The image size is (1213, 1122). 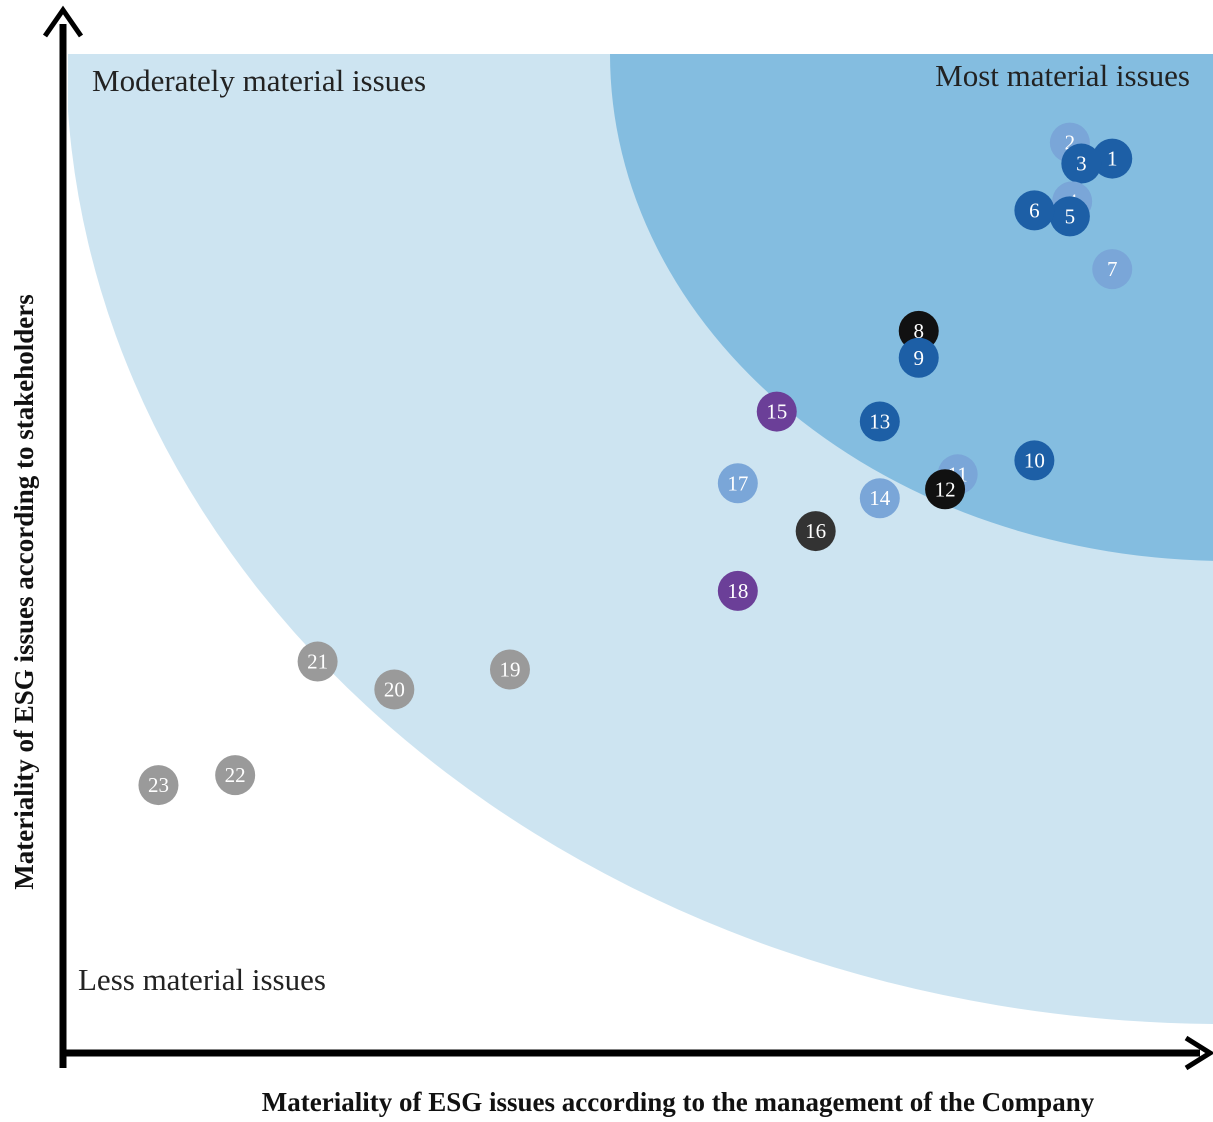 I want to click on point-label: 21, so click(x=317, y=662).